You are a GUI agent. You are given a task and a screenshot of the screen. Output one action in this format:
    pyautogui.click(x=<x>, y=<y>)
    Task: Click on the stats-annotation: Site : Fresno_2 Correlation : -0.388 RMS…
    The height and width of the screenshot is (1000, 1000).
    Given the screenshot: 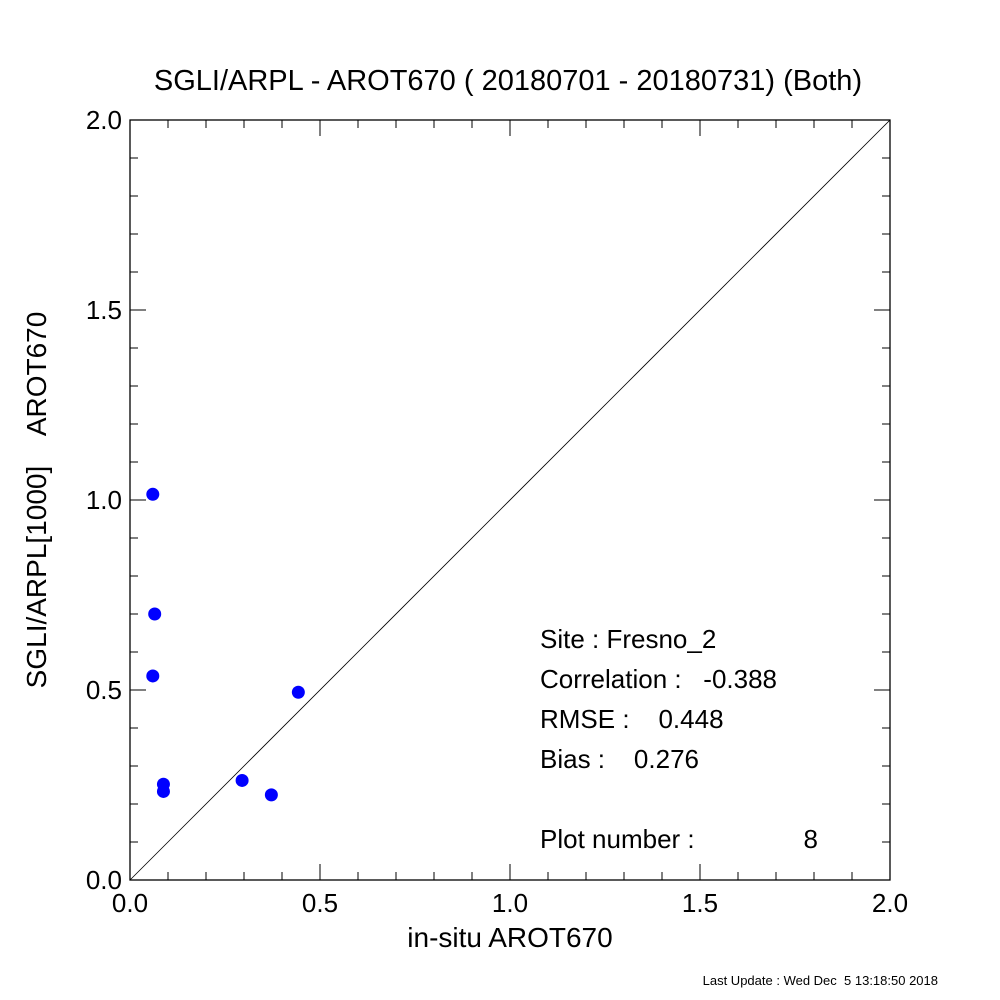 What is the action you would take?
    pyautogui.click(x=679, y=739)
    